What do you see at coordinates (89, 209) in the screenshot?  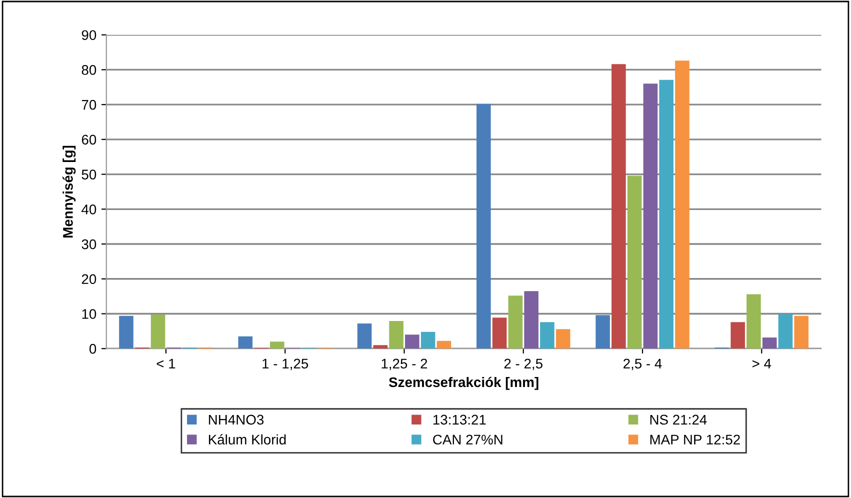 I see `y-tick-label: 40` at bounding box center [89, 209].